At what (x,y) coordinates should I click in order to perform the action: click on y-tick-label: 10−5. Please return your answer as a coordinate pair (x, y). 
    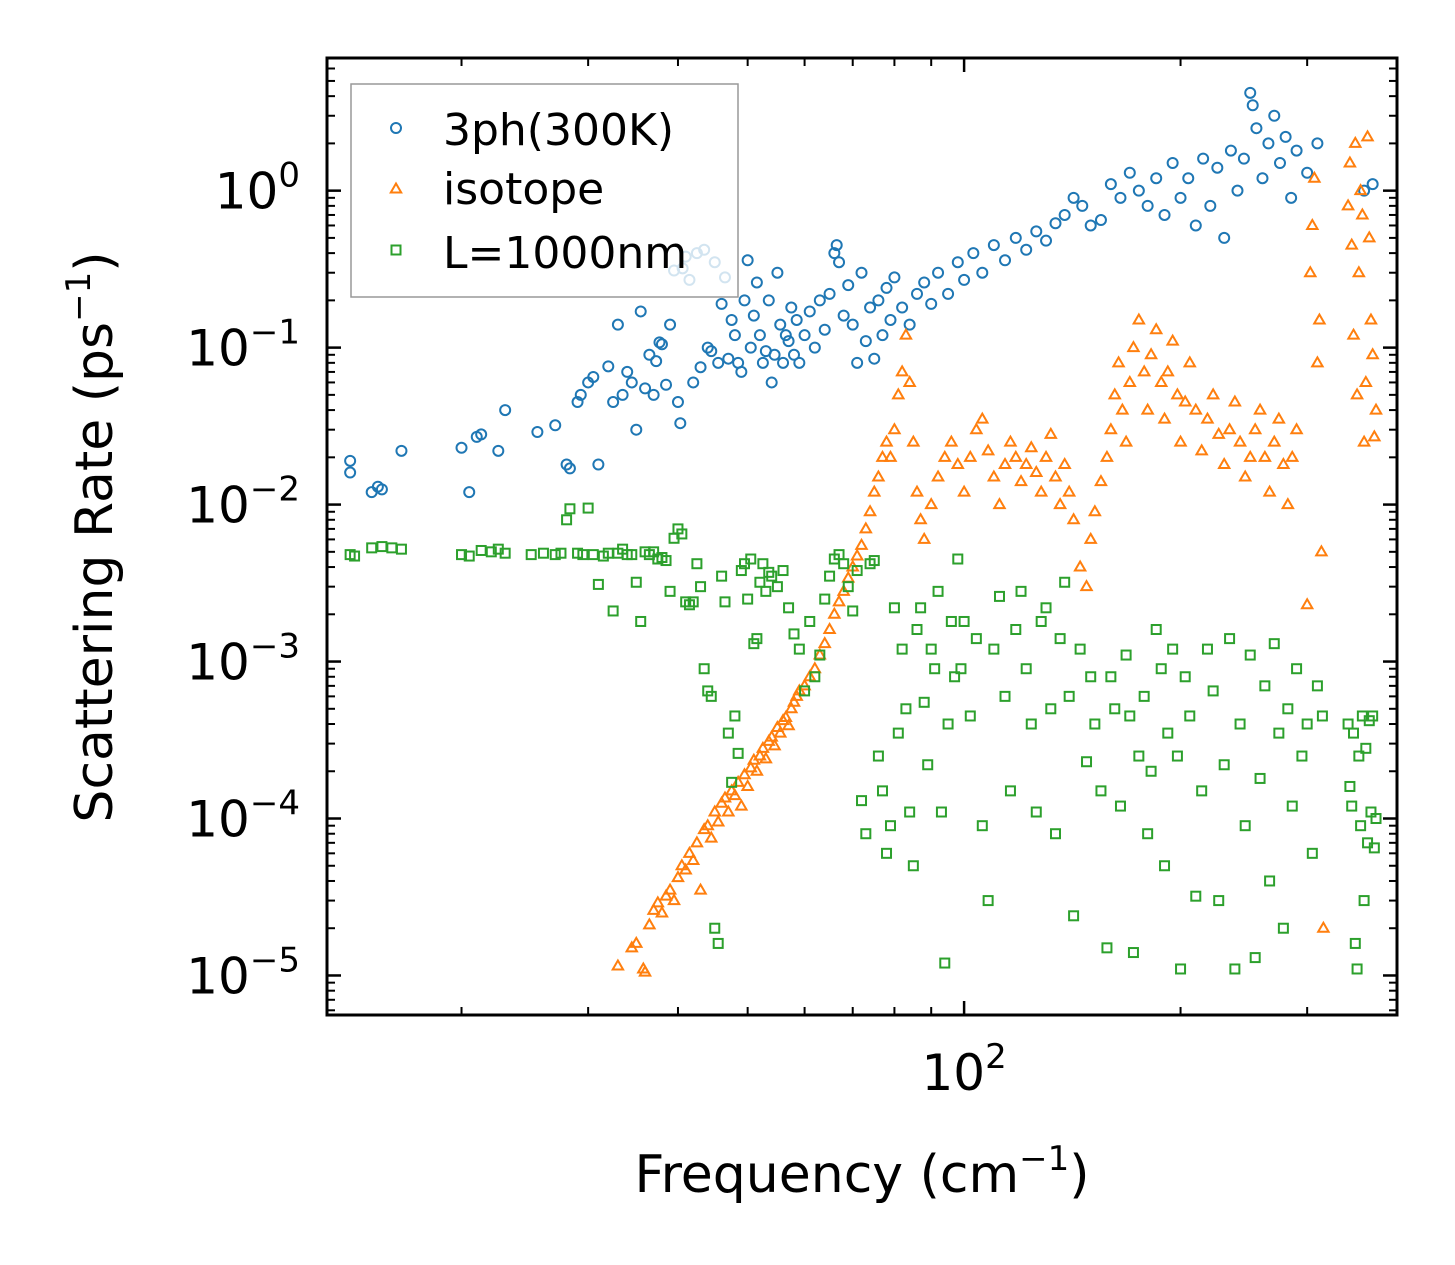
    Looking at the image, I should click on (243, 972).